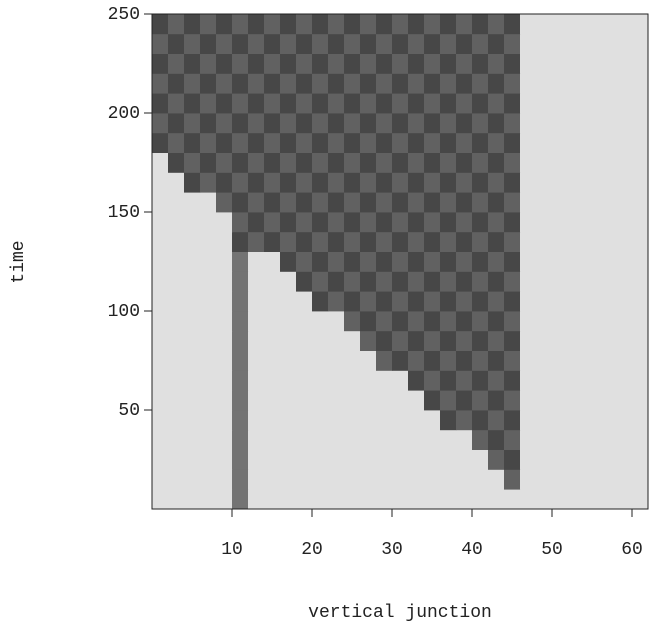 The height and width of the screenshot is (628, 649). I want to click on x-tick-label: 40, so click(472, 550).